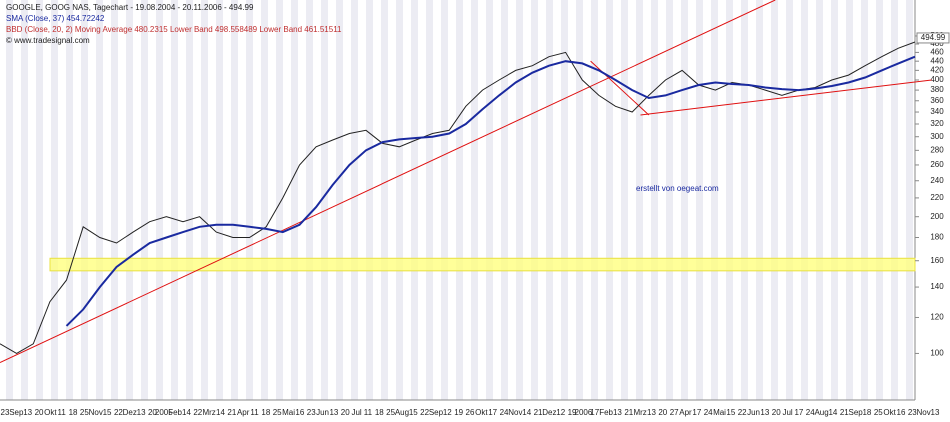 The width and height of the screenshot is (950, 422). I want to click on y-tick-label: 440, so click(937, 60).